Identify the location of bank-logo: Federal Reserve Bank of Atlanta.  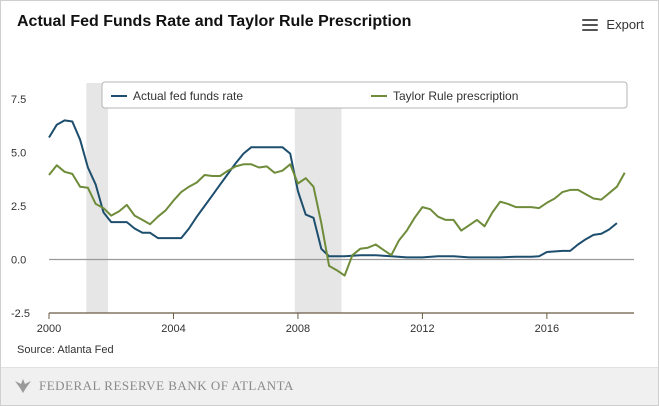
(153, 386).